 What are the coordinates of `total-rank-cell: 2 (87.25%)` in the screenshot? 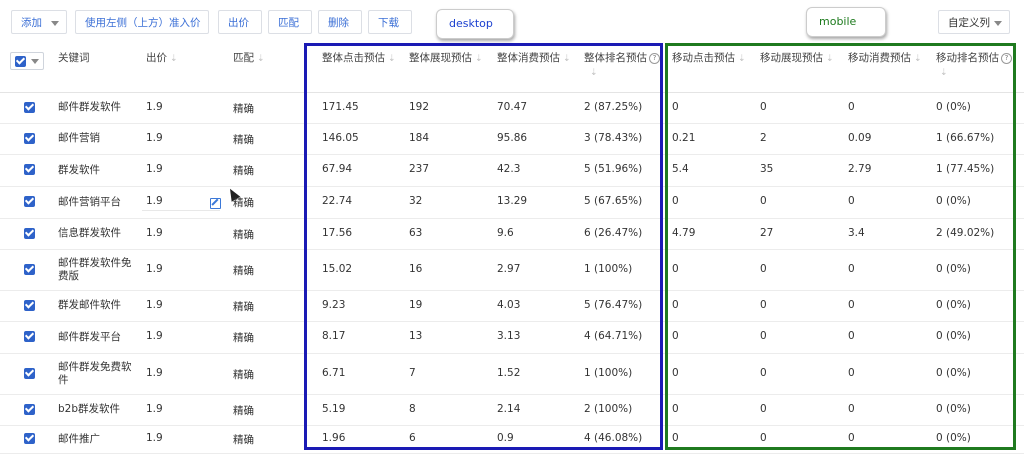 It's located at (613, 106).